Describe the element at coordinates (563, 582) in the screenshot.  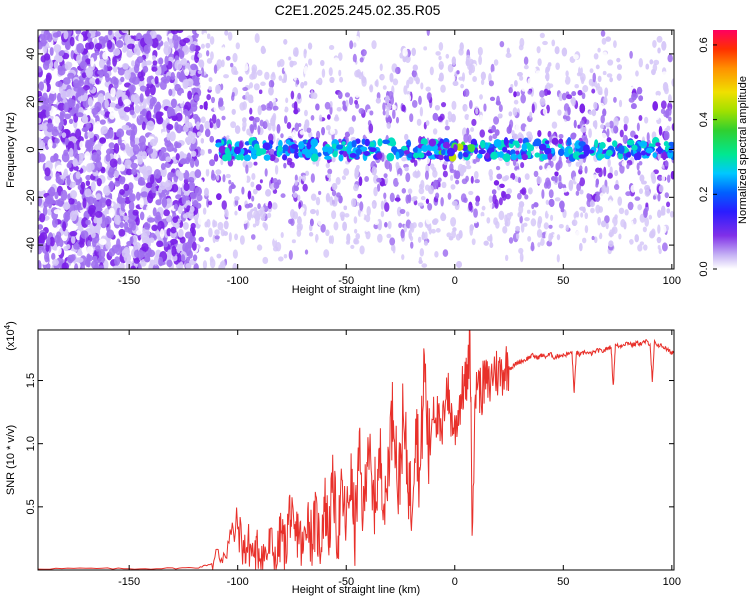
I see `snr-x-tick-label: 50` at that location.